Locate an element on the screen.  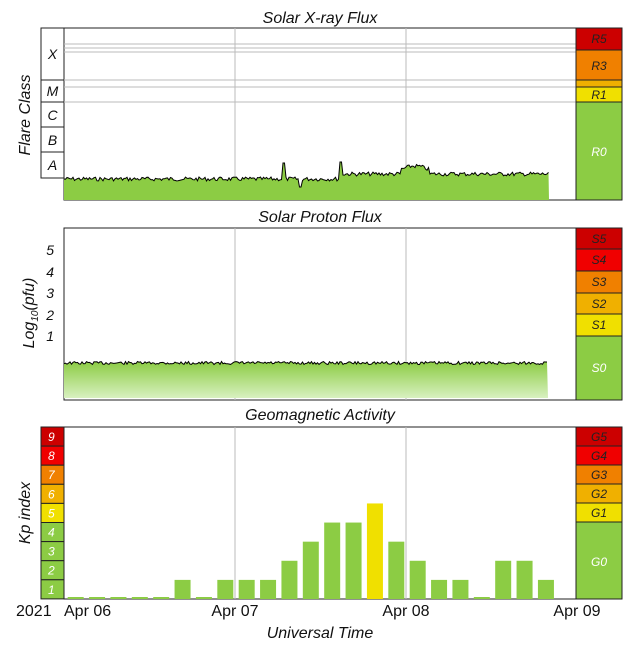
g5-label: G5 is located at coordinates (599, 437).